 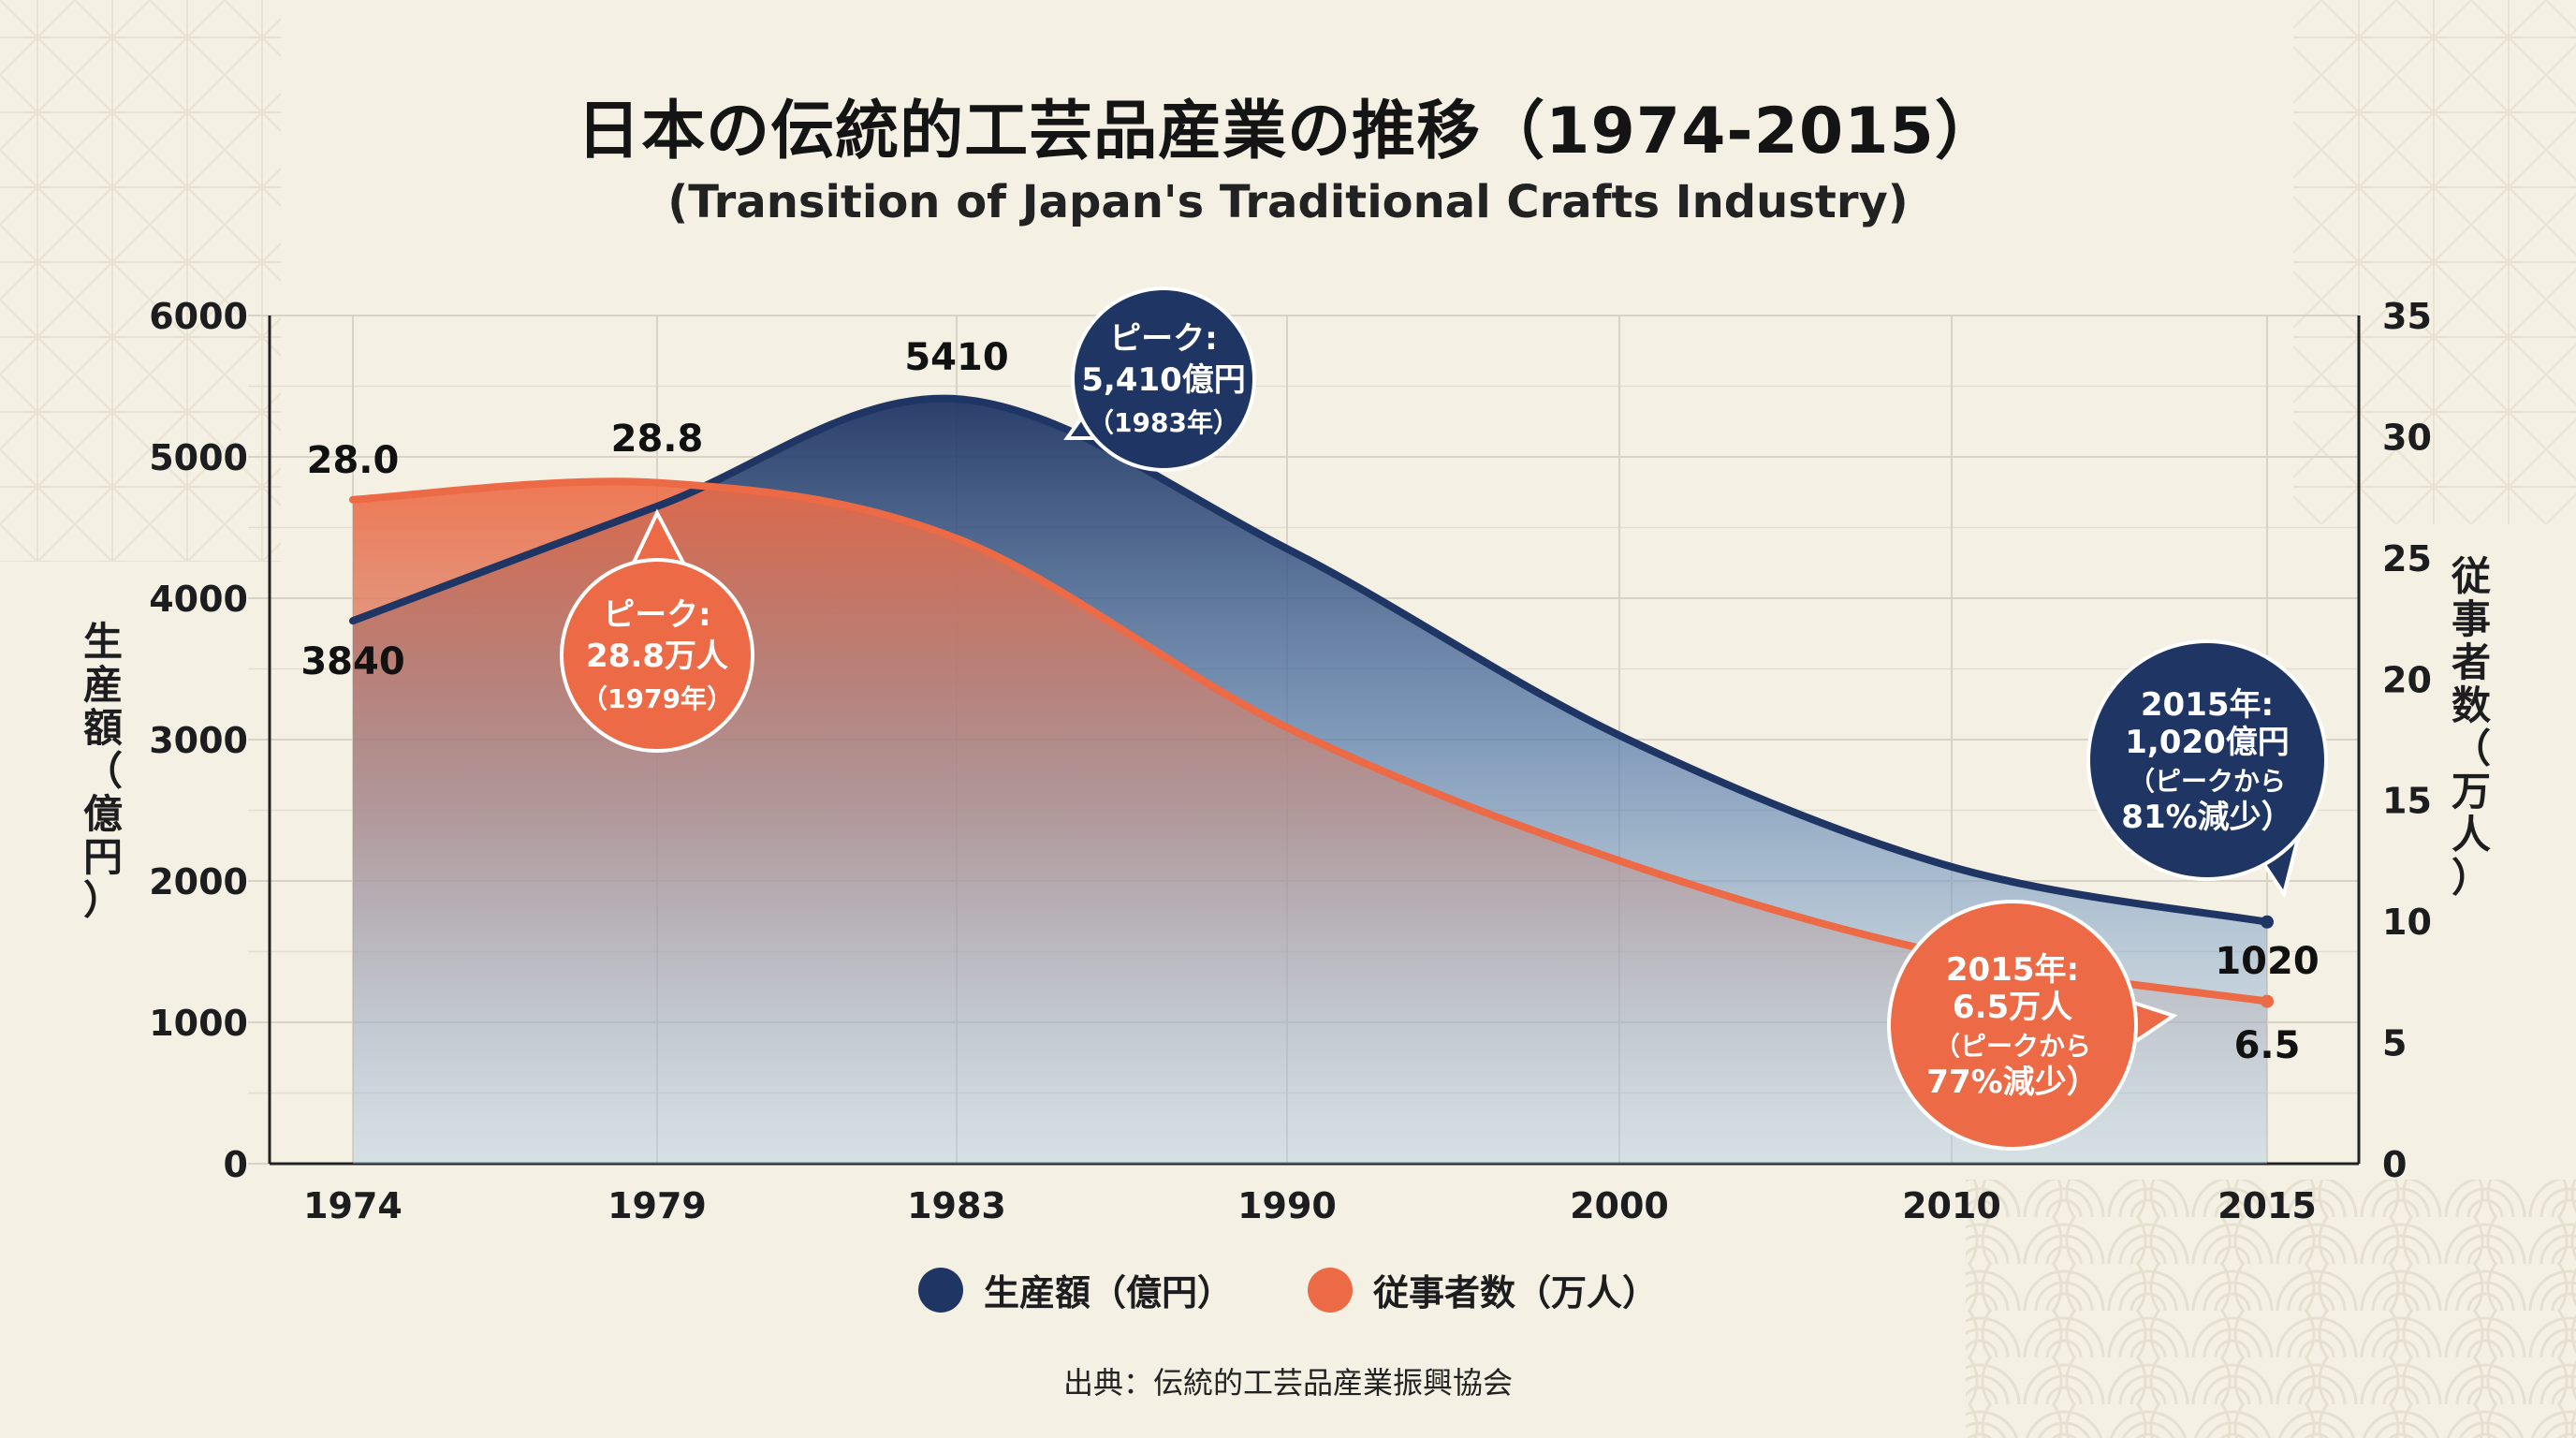 I want to click on production-data-label: 3840, so click(x=352, y=661).